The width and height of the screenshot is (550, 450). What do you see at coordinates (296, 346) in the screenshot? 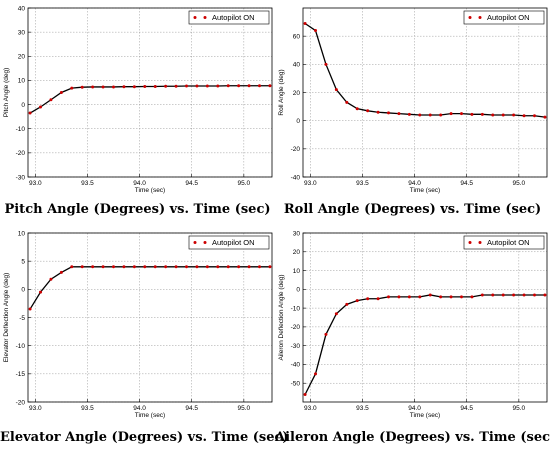
I see `y-tick-label: -30` at bounding box center [296, 346].